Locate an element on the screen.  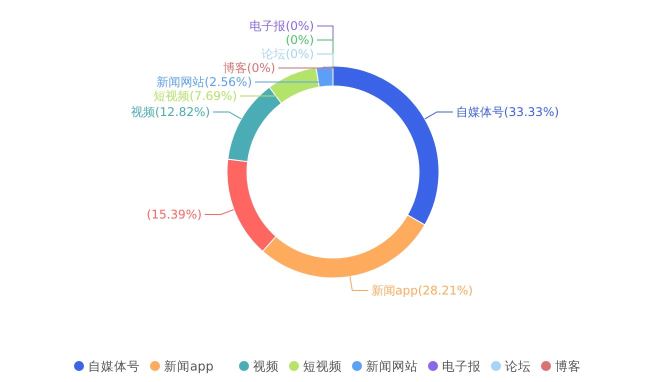
category-label: 博客(0%) is located at coordinates (249, 68).